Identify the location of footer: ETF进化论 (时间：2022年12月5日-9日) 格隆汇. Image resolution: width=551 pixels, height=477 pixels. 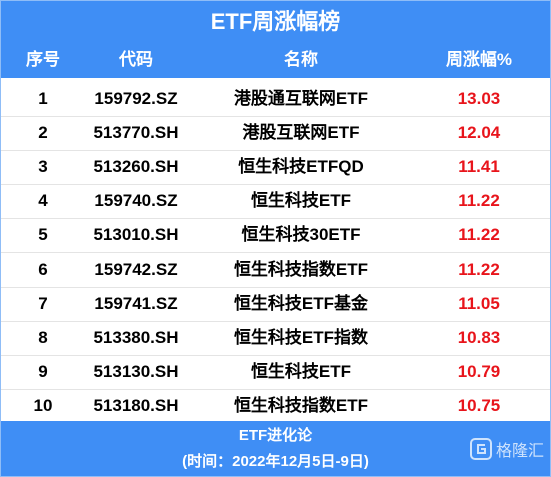
(275, 448).